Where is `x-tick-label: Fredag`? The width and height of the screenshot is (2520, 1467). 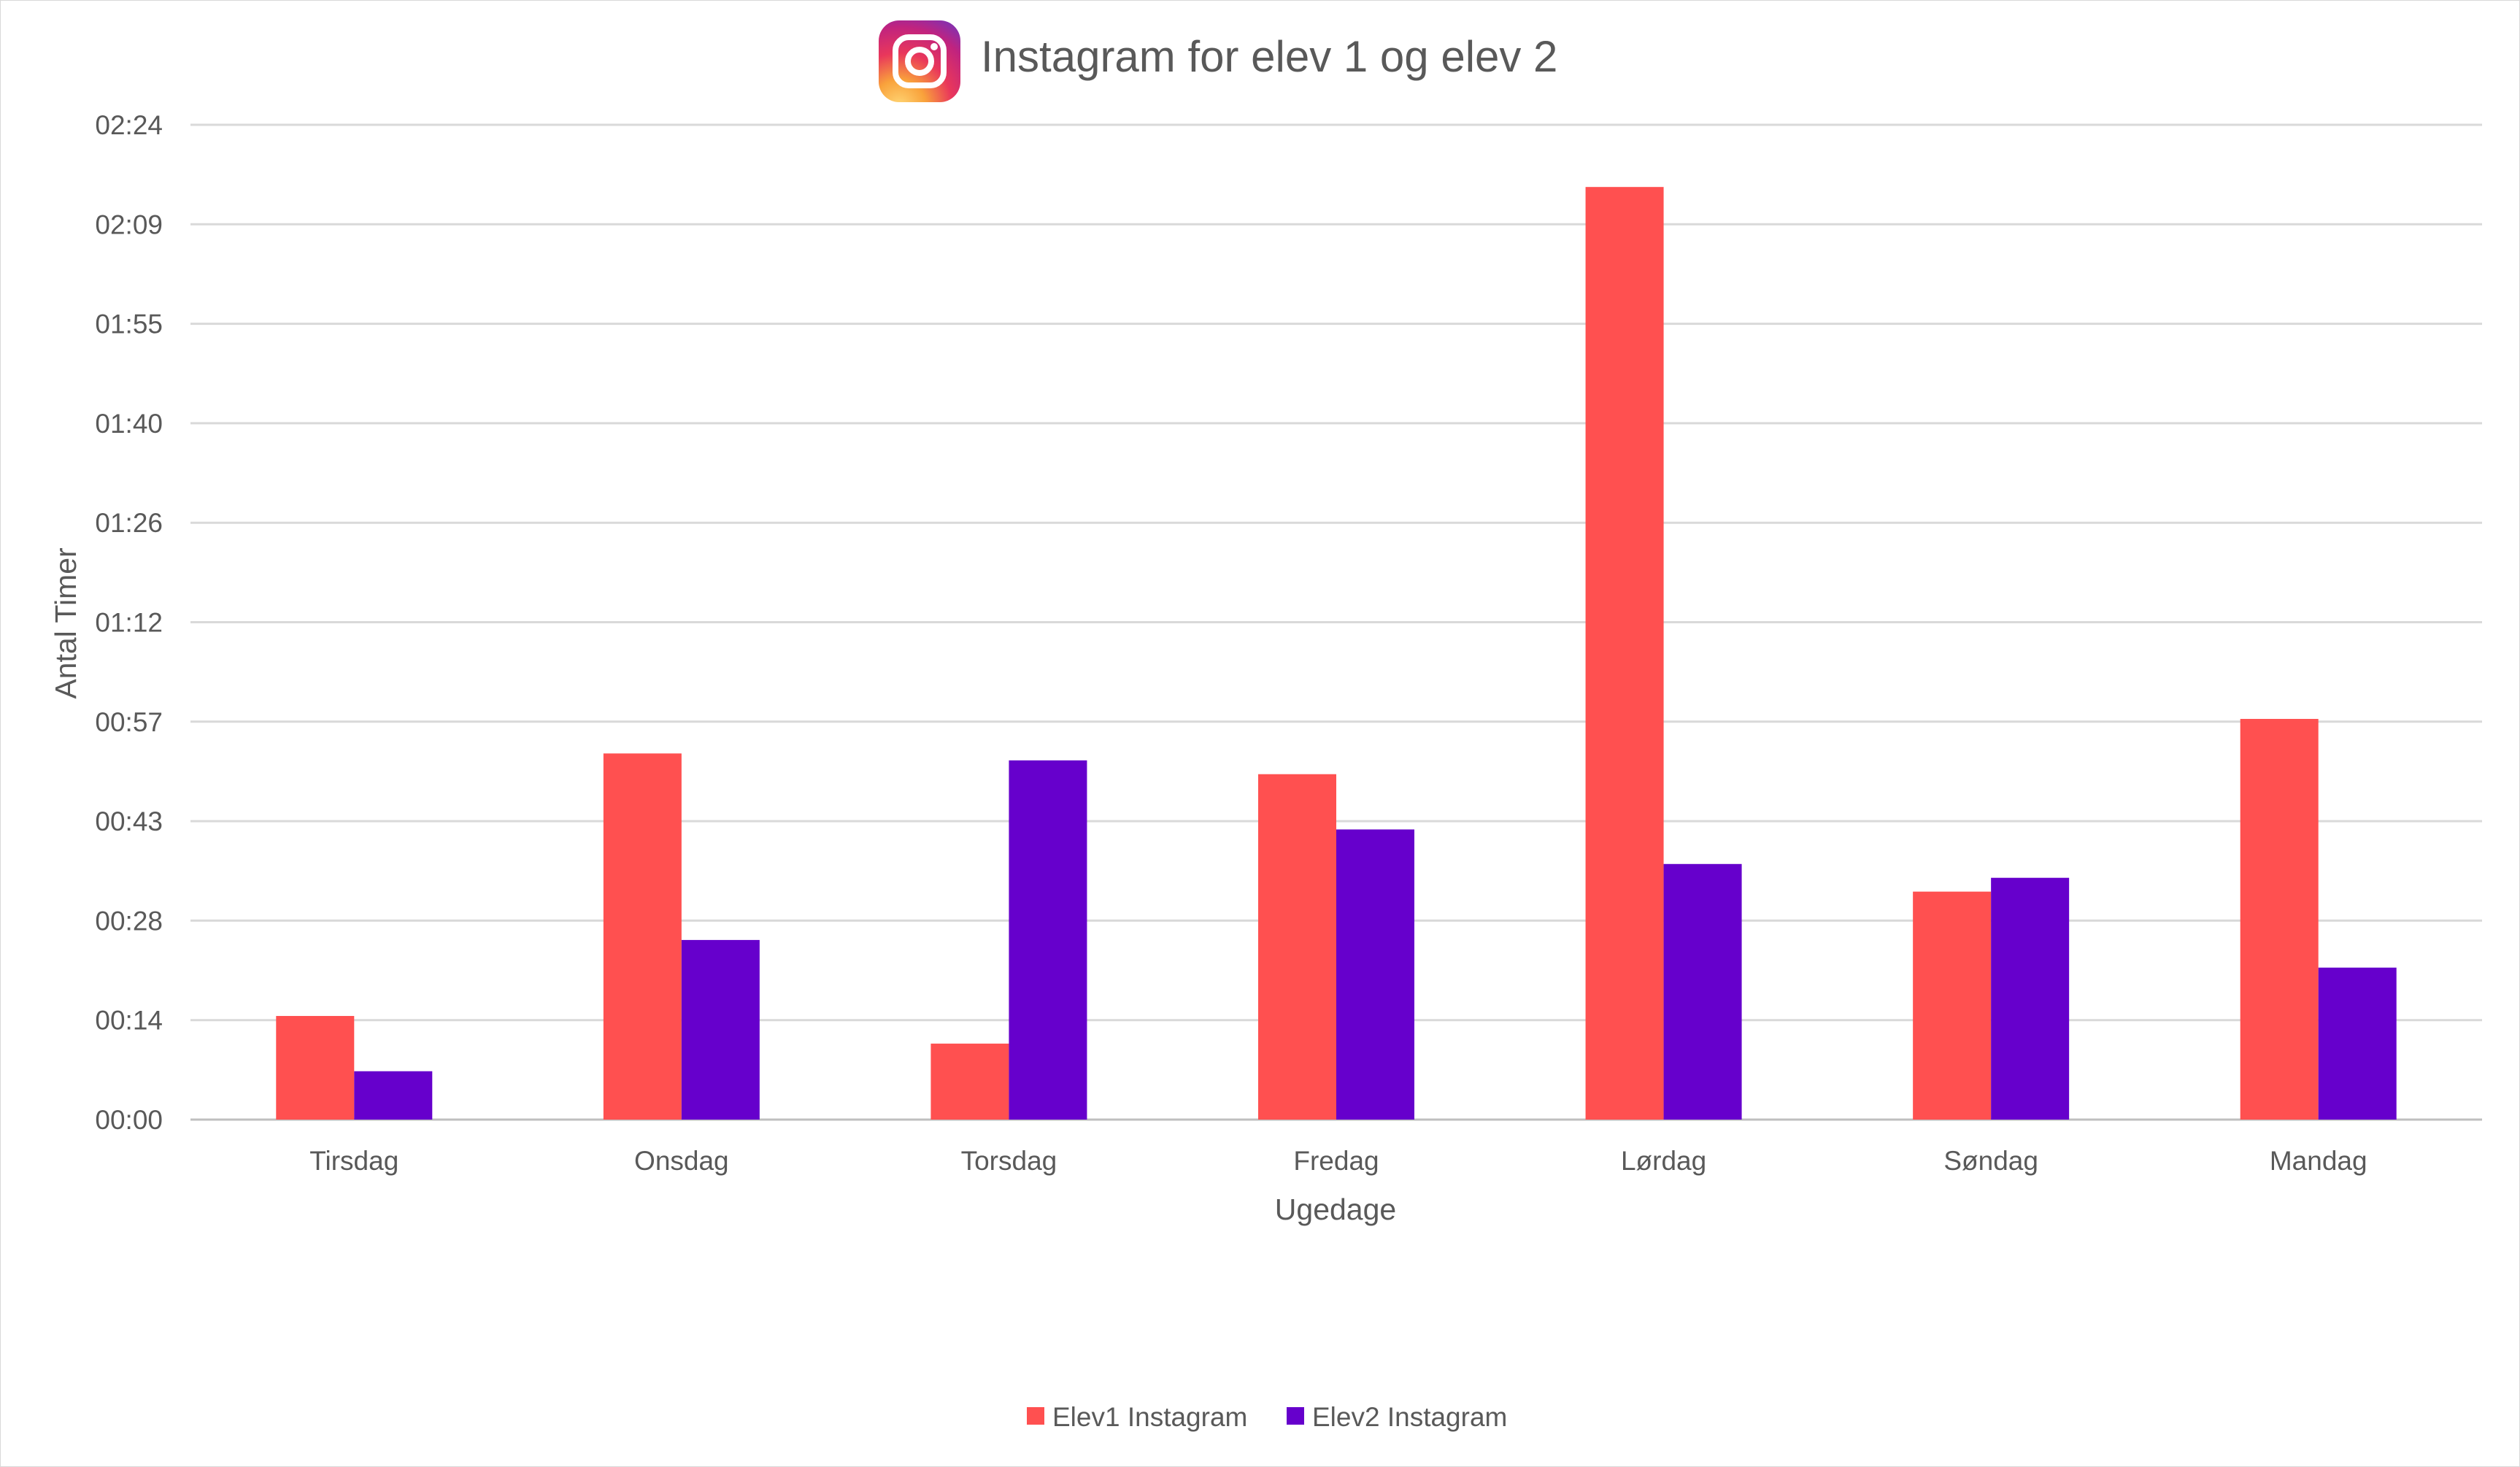 x-tick-label: Fredag is located at coordinates (1336, 1161).